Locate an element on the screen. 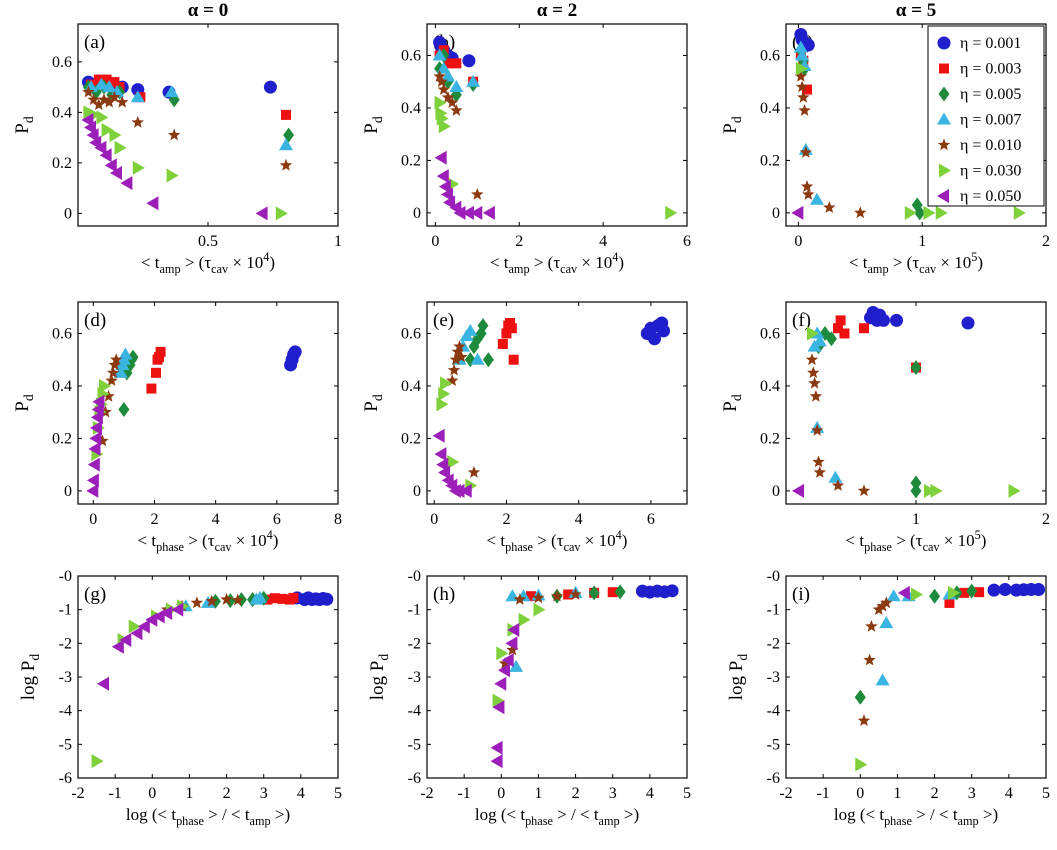 The height and width of the screenshot is (850, 1057). y-tick-label: 0 is located at coordinates (776, 491).